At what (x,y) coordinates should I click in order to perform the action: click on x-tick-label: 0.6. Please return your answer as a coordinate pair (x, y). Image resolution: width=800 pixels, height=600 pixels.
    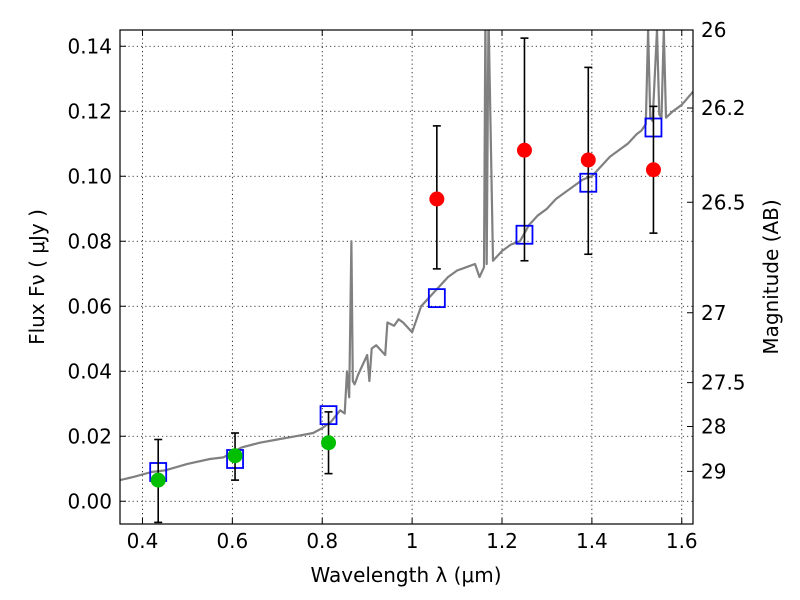
    Looking at the image, I should click on (232, 541).